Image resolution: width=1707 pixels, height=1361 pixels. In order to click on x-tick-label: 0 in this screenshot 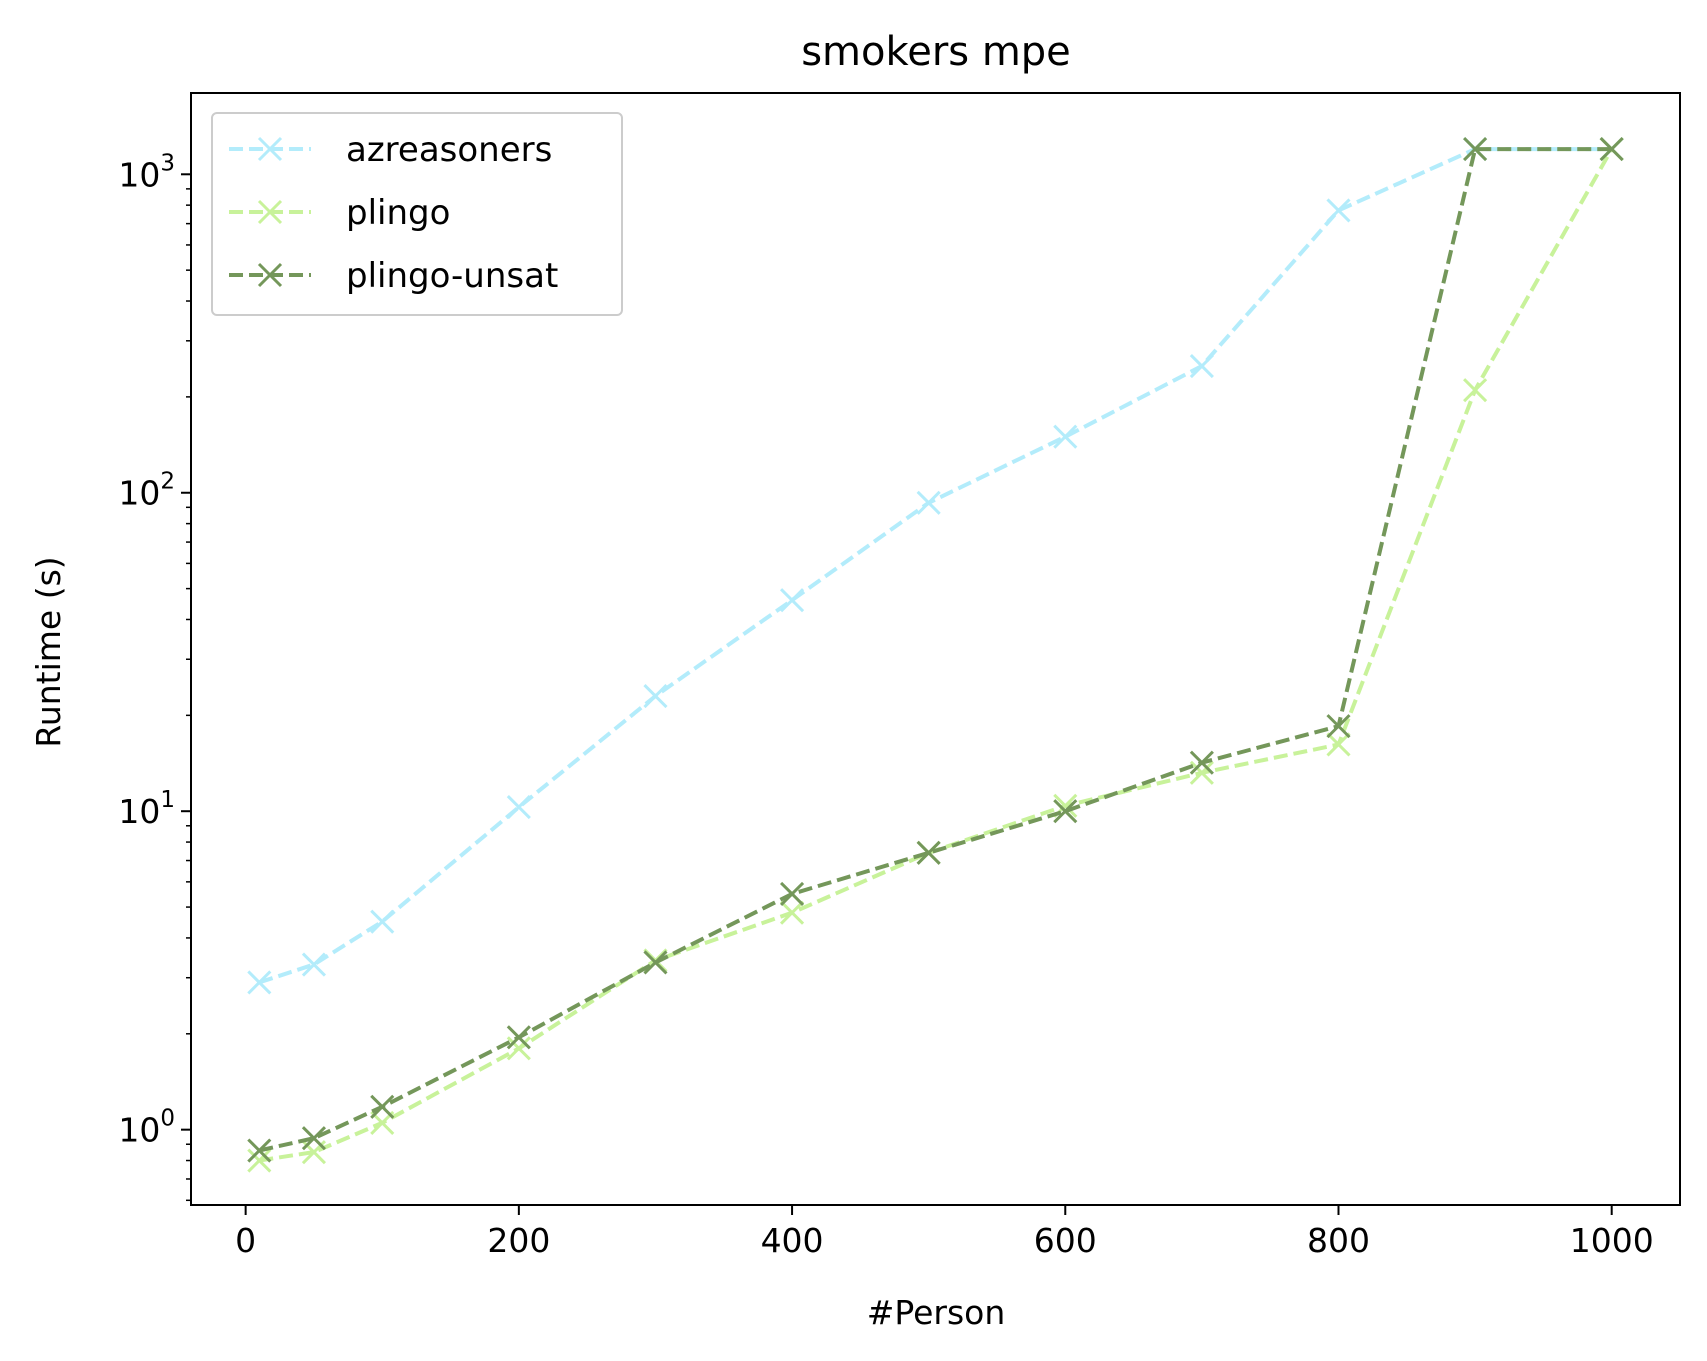, I will do `click(245, 1240)`.